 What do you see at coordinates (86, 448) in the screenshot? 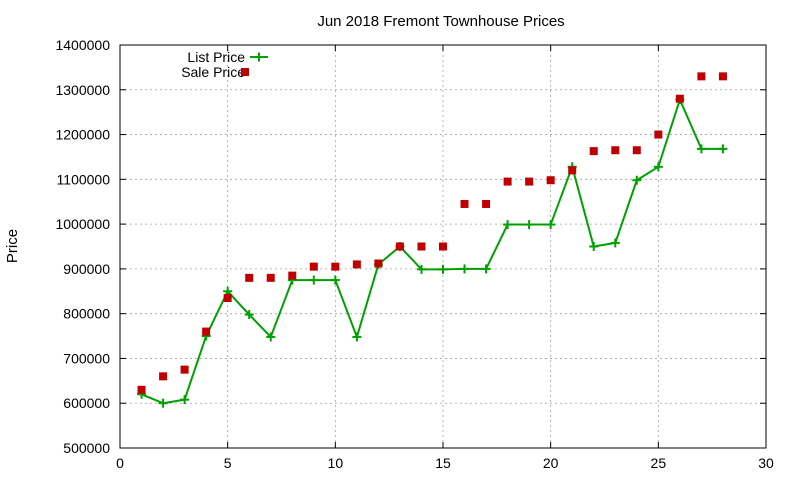
I see `y-tick-label: 500000` at bounding box center [86, 448].